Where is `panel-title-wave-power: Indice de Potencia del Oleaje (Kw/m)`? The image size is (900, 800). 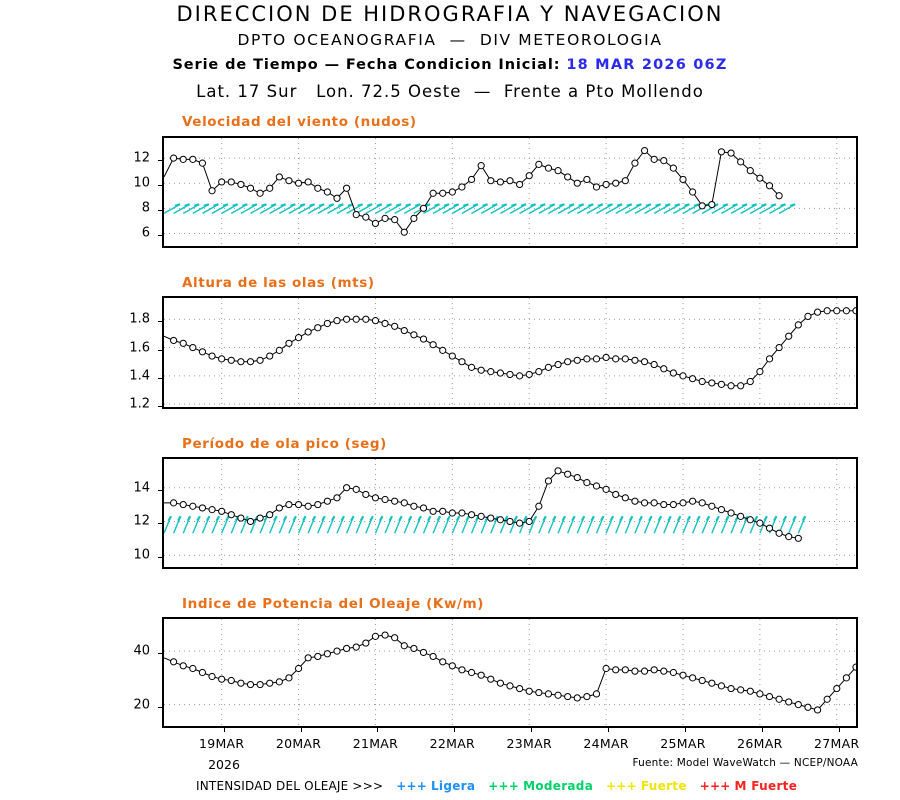 panel-title-wave-power: Indice de Potencia del Oleaje (Kw/m) is located at coordinates (333, 604).